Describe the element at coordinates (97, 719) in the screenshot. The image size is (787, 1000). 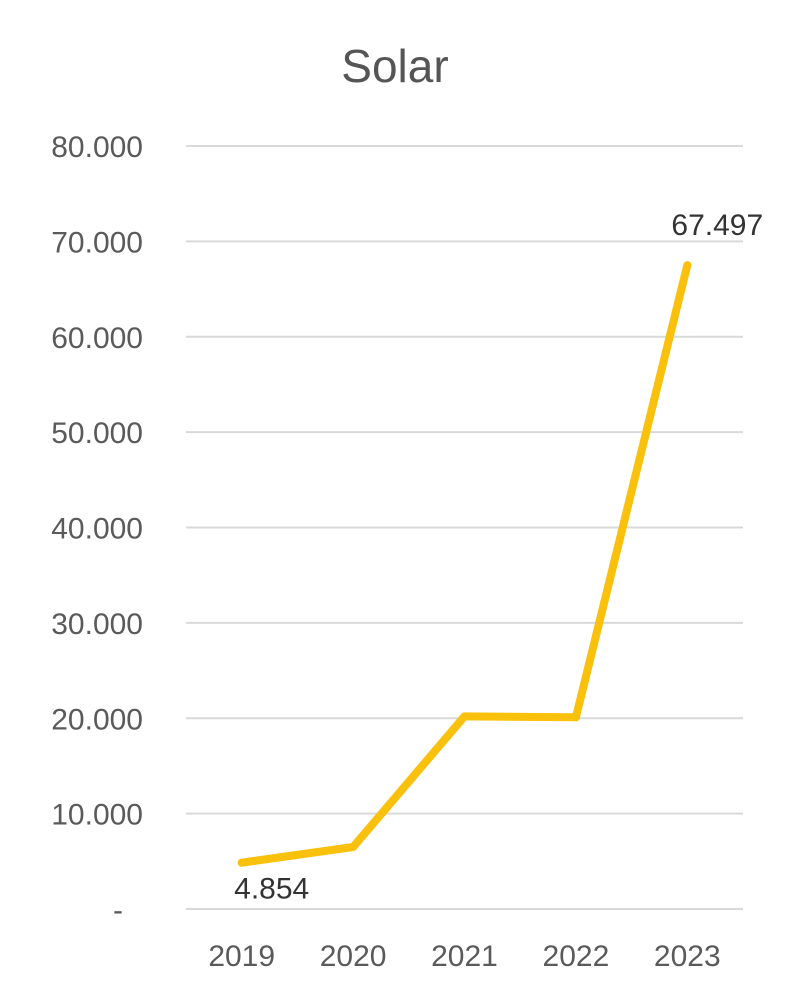
I see `y-tick-label: 20.000` at that location.